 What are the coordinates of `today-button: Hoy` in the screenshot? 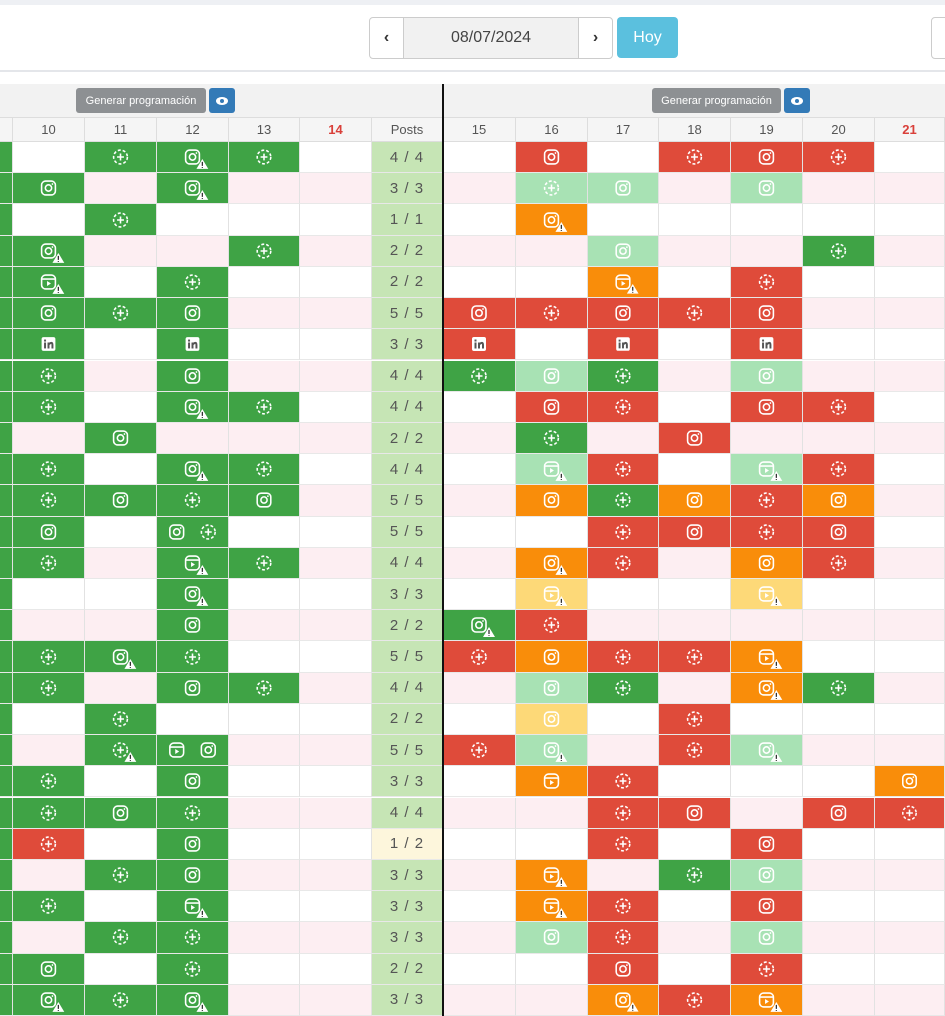 It's located at (647, 37).